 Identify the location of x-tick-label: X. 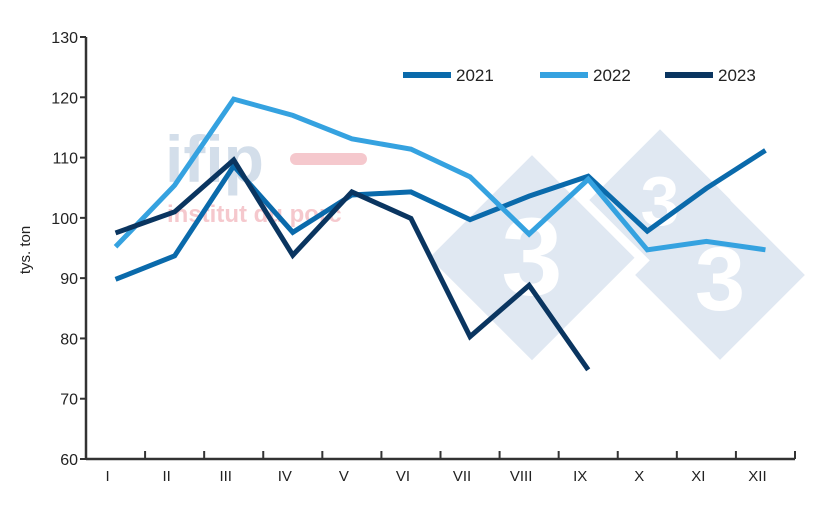
(639, 476).